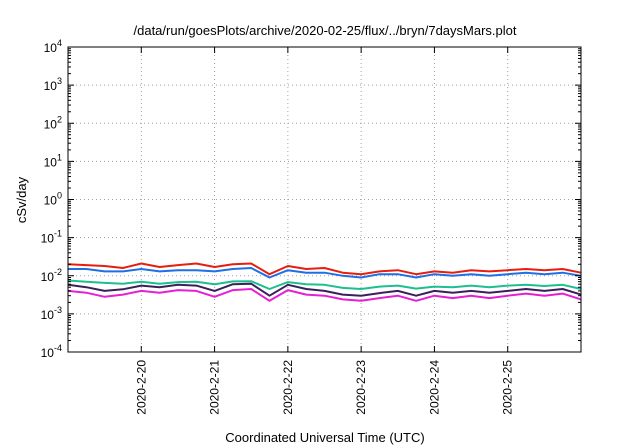  I want to click on y-tick-label: 10³, so click(53, 84).